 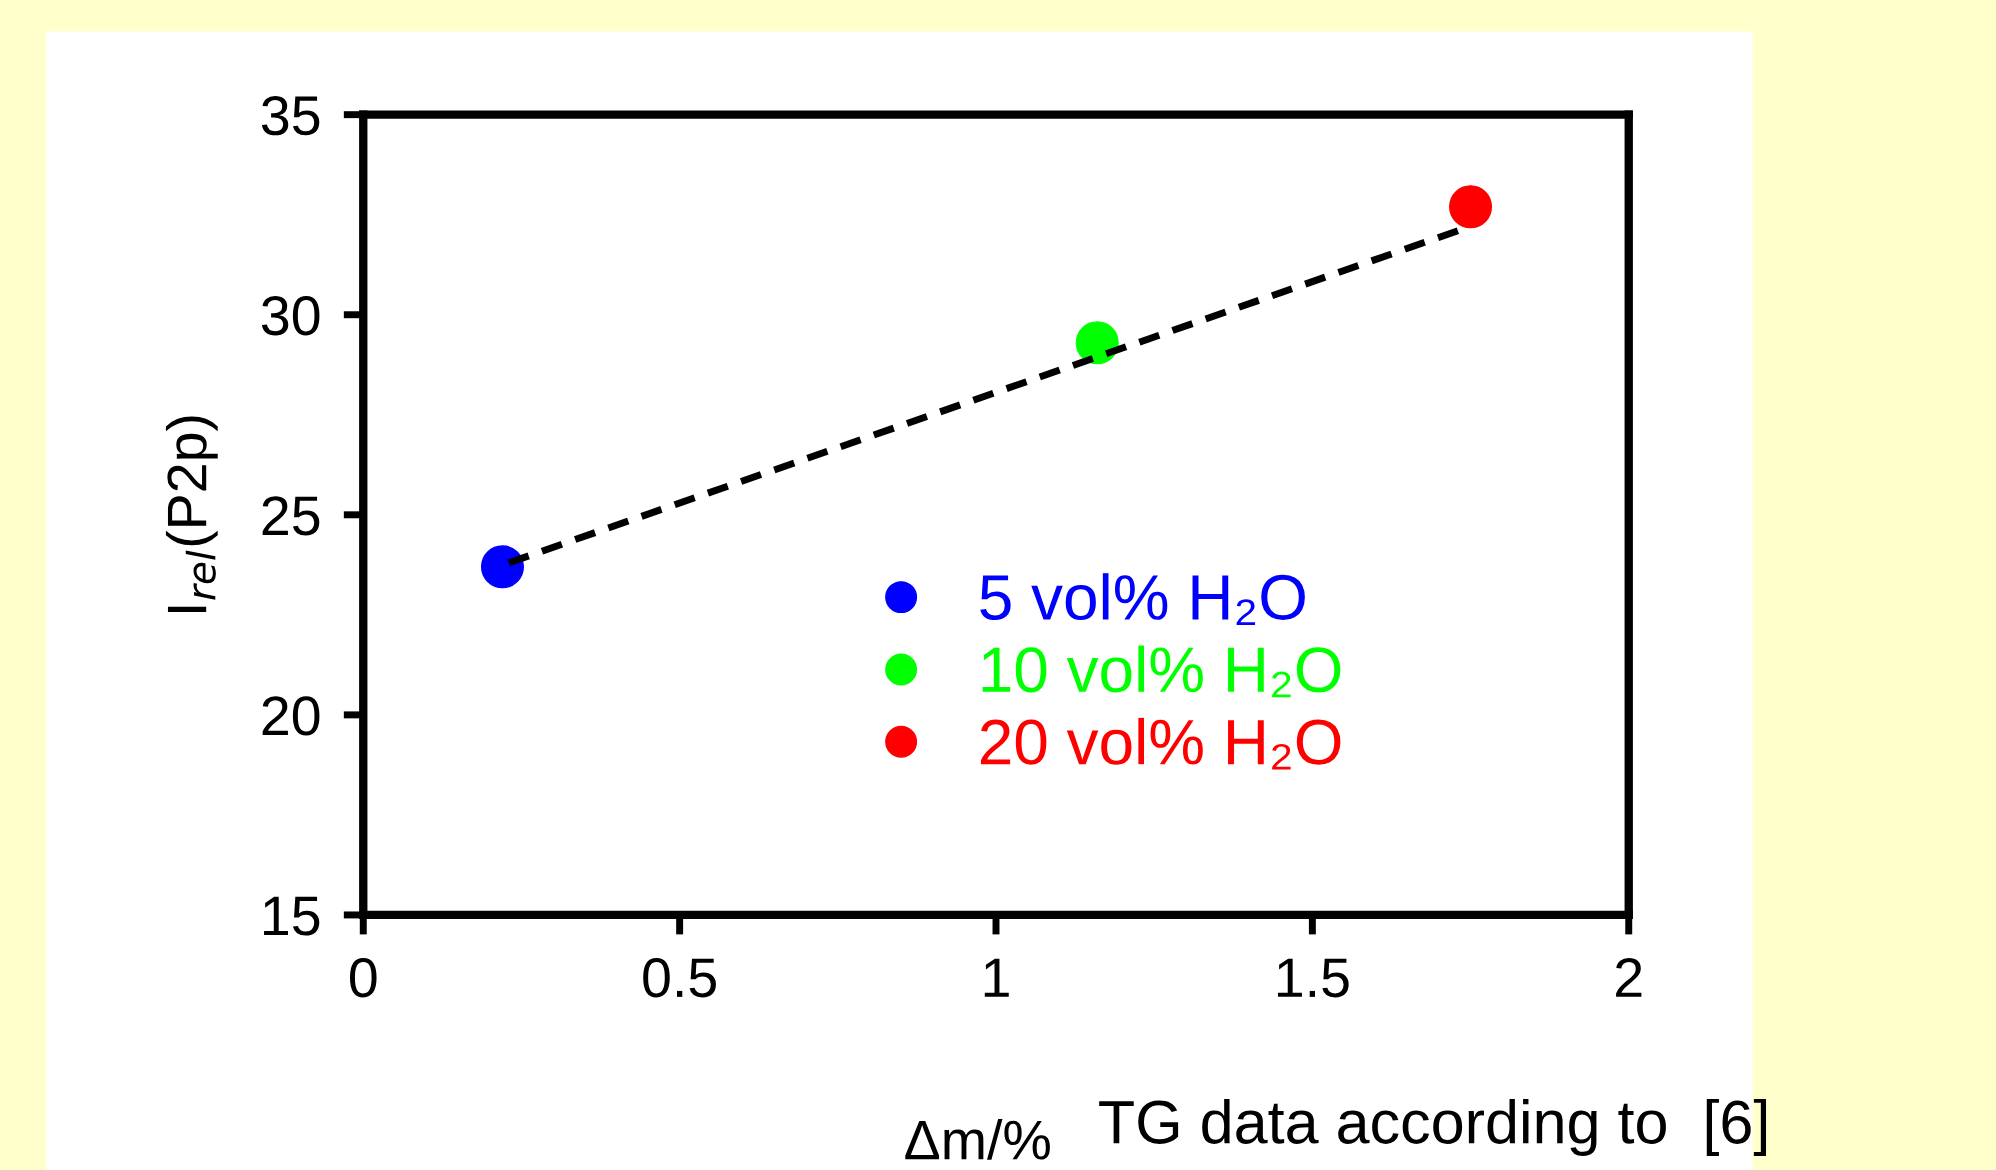 I want to click on y-tick-label: 20, so click(x=291, y=716).